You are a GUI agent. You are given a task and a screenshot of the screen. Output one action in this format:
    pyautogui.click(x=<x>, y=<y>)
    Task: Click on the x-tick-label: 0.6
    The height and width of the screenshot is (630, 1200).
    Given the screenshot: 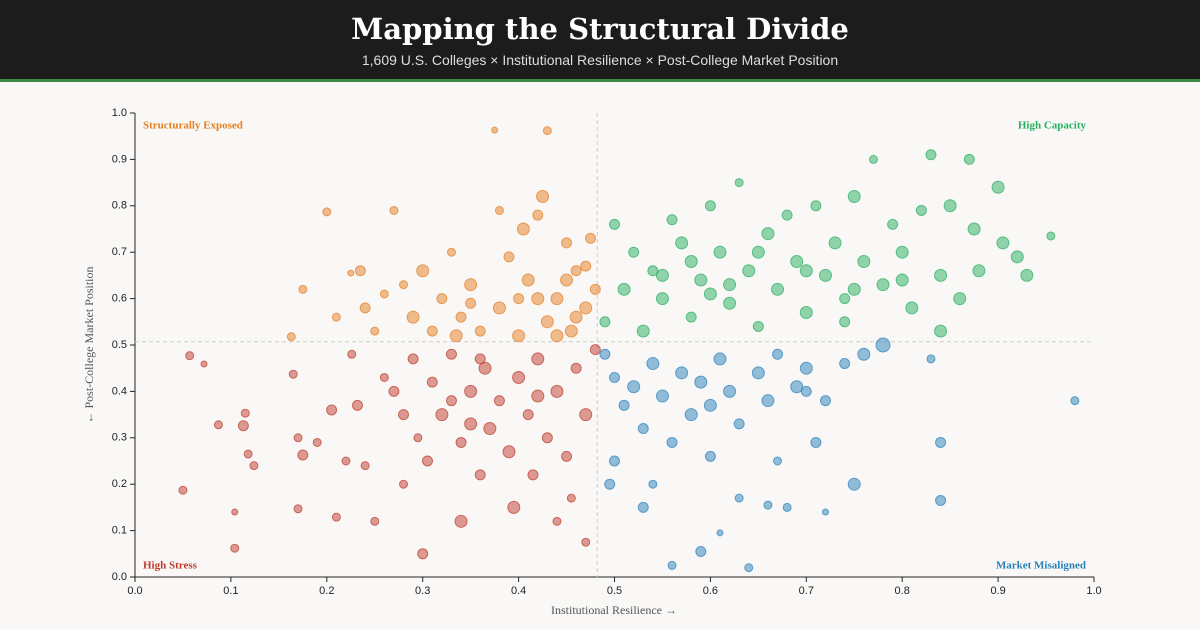 What is the action you would take?
    pyautogui.click(x=710, y=591)
    